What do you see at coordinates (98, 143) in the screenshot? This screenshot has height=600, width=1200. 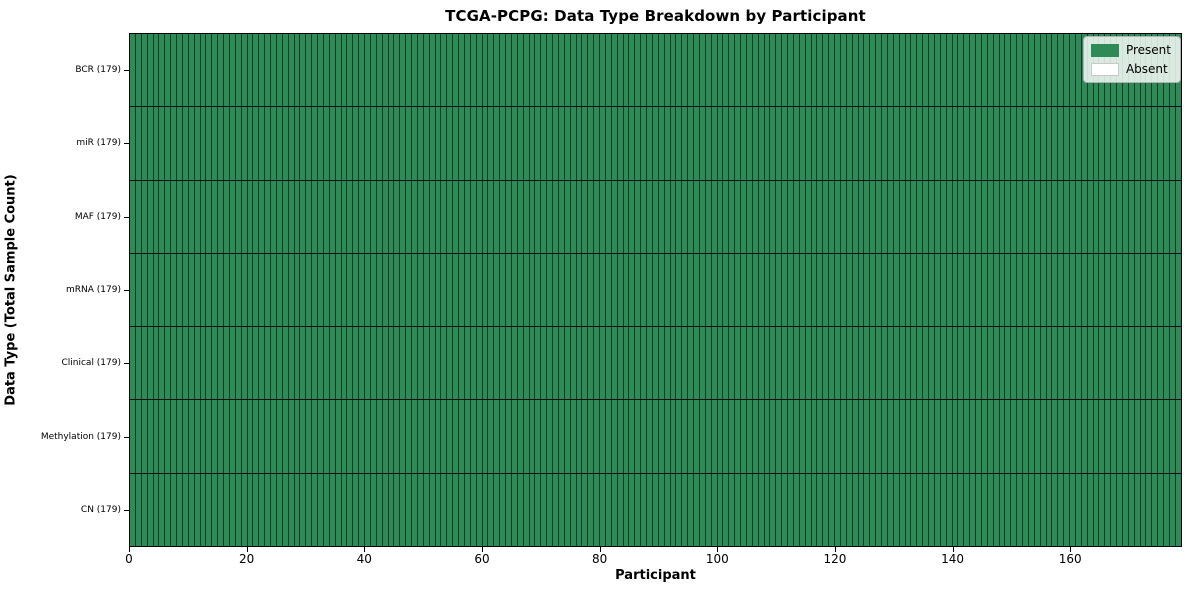 I see `y-tick-label: miR (179)` at bounding box center [98, 143].